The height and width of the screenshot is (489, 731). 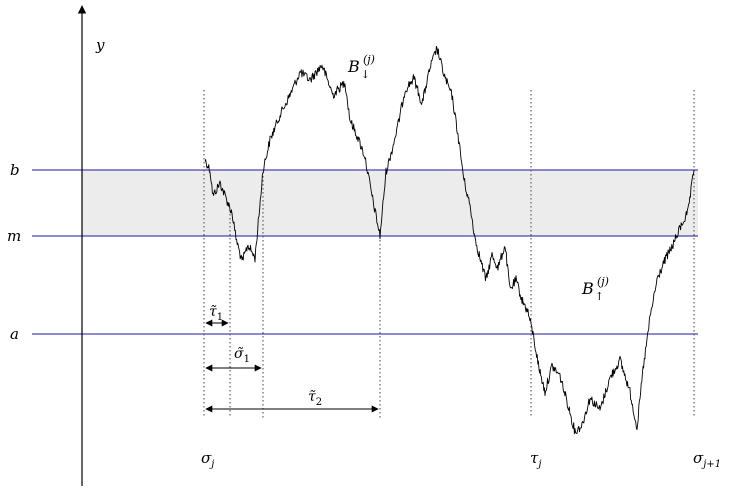 What do you see at coordinates (315, 398) in the screenshot?
I see `interval-label-tau-2: τ̃2` at bounding box center [315, 398].